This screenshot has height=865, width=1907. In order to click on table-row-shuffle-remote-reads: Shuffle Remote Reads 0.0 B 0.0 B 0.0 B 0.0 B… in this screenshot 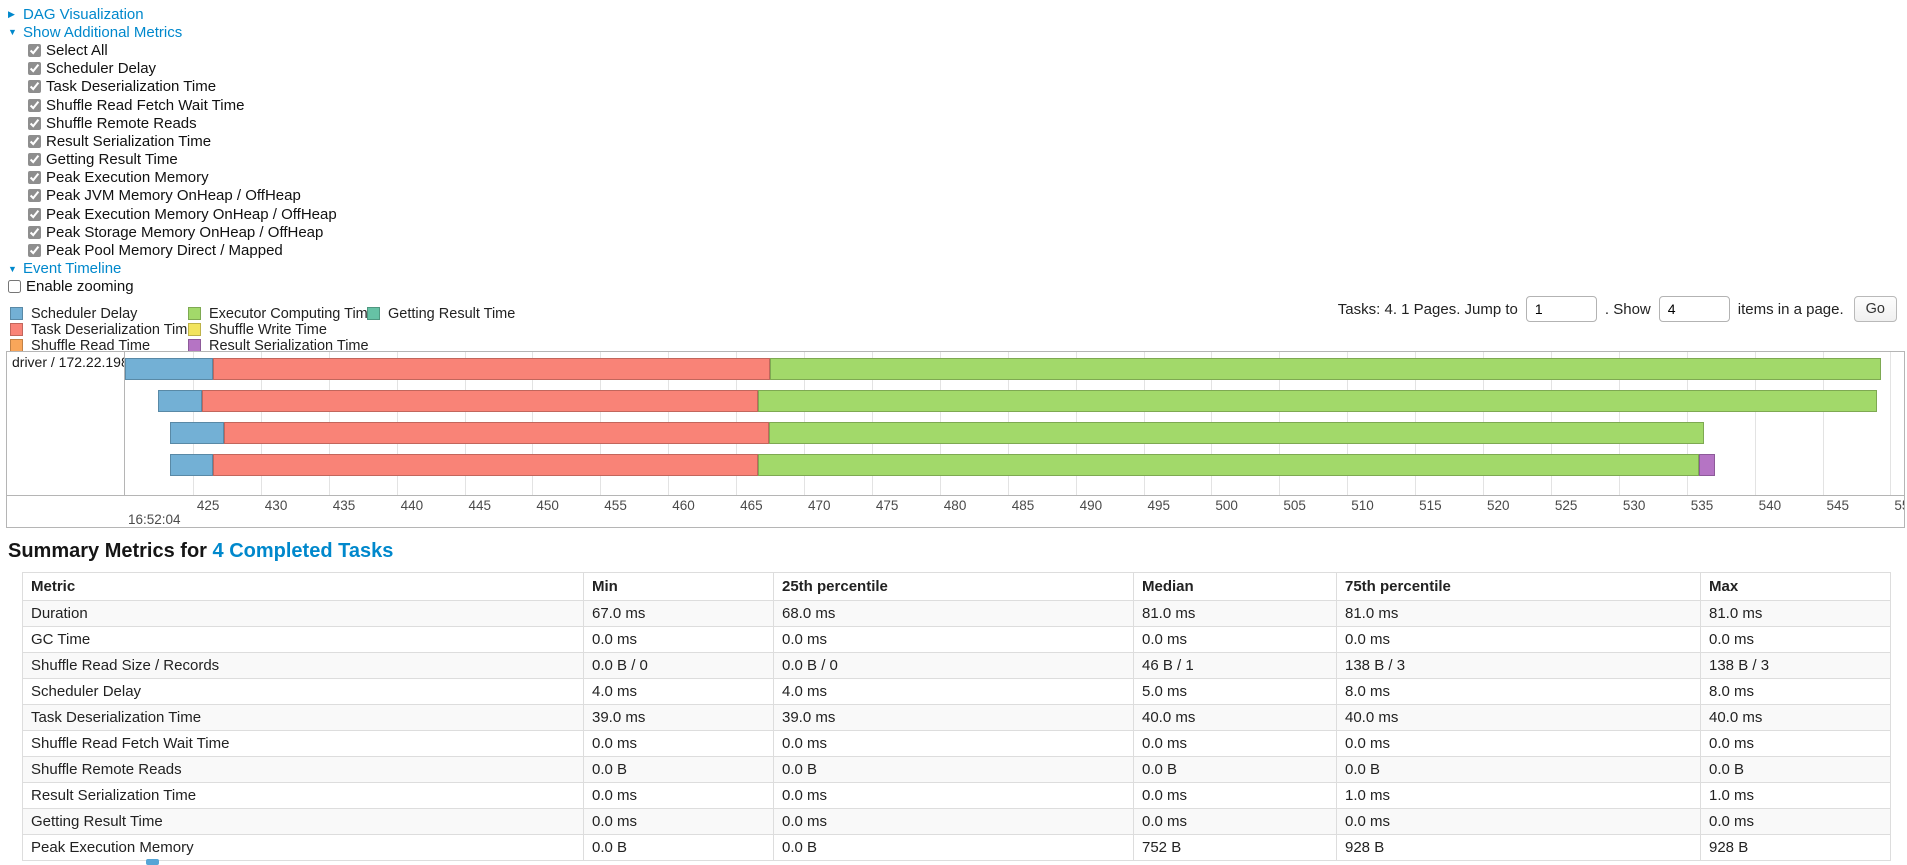, I will do `click(956, 769)`.